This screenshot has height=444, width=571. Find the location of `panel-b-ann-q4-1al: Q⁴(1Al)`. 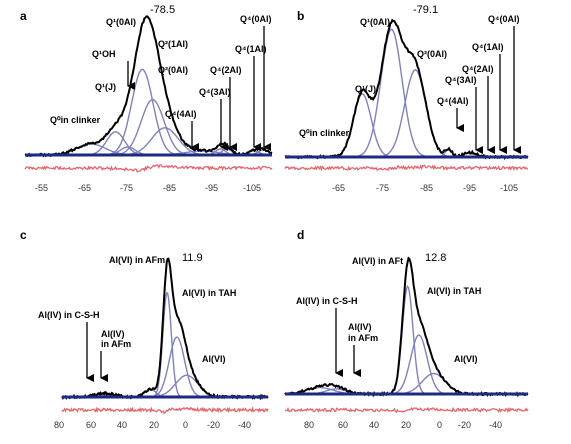

panel-b-ann-q4-1al: Q⁴(1Al) is located at coordinates (487, 47).